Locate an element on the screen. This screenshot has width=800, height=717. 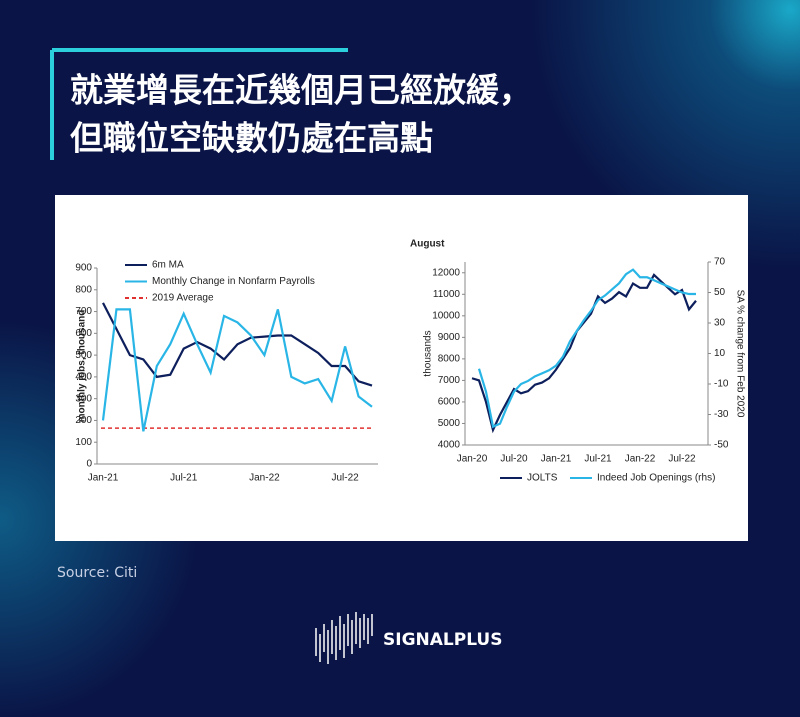
legend-label: Indeed Job Openings (rhs) is located at coordinates (656, 478).